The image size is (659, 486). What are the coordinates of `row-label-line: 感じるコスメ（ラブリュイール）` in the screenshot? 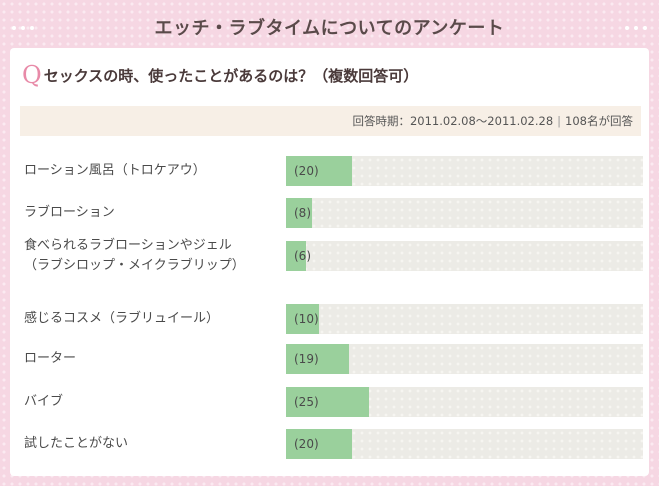 It's located at (122, 318).